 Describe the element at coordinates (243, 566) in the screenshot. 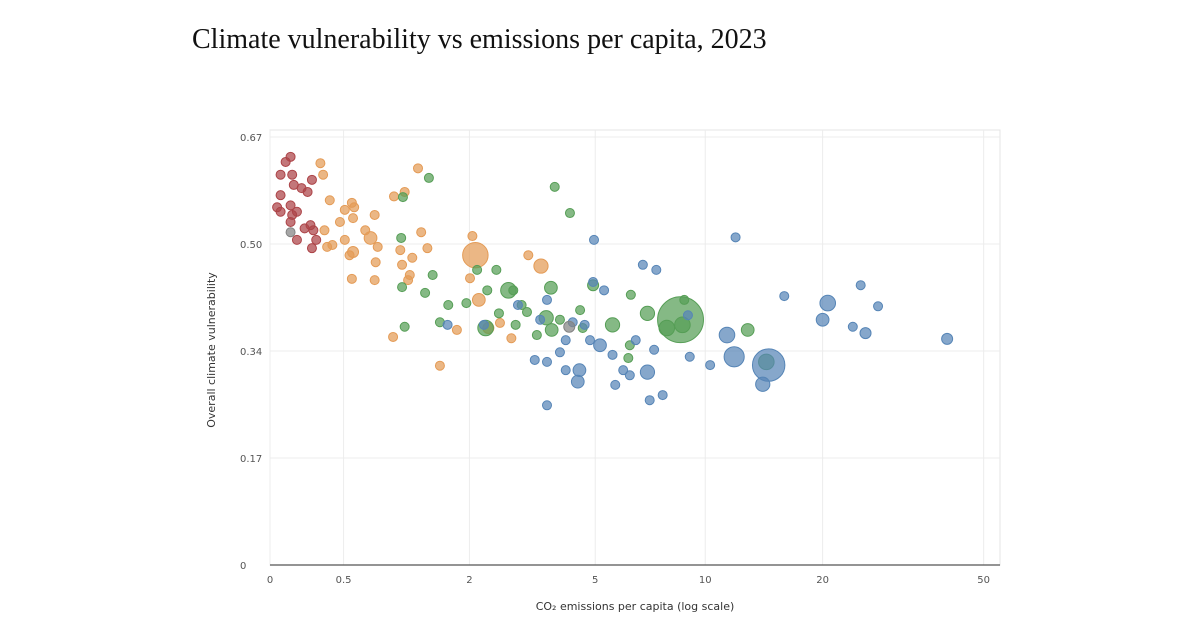

I see `y-tick-label: 0` at that location.